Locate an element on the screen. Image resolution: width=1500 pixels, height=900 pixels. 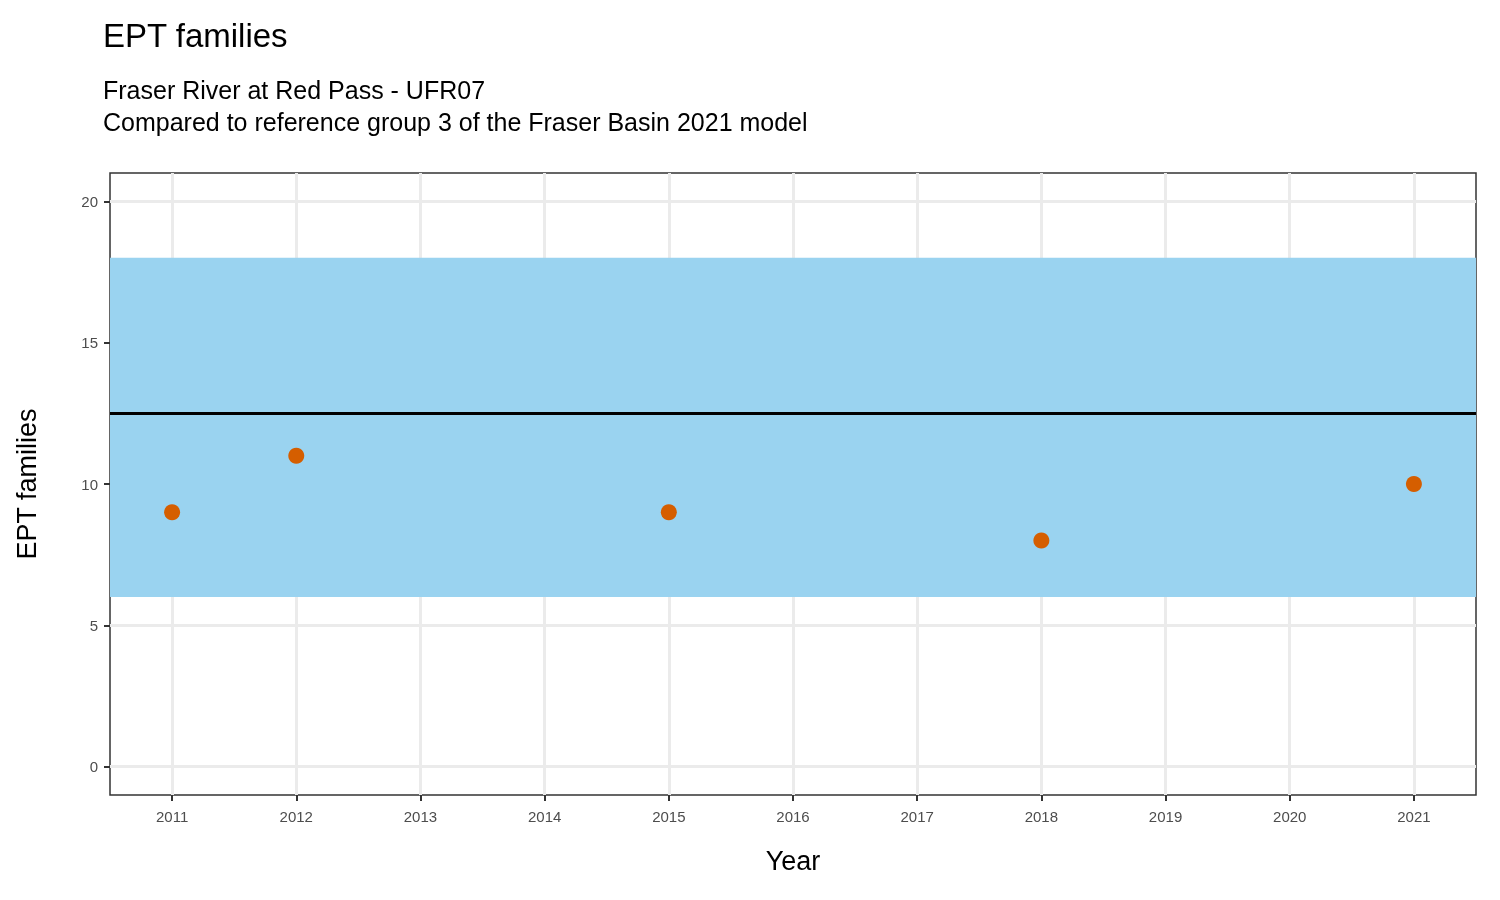
y-tick-label: 0 is located at coordinates (93, 767).